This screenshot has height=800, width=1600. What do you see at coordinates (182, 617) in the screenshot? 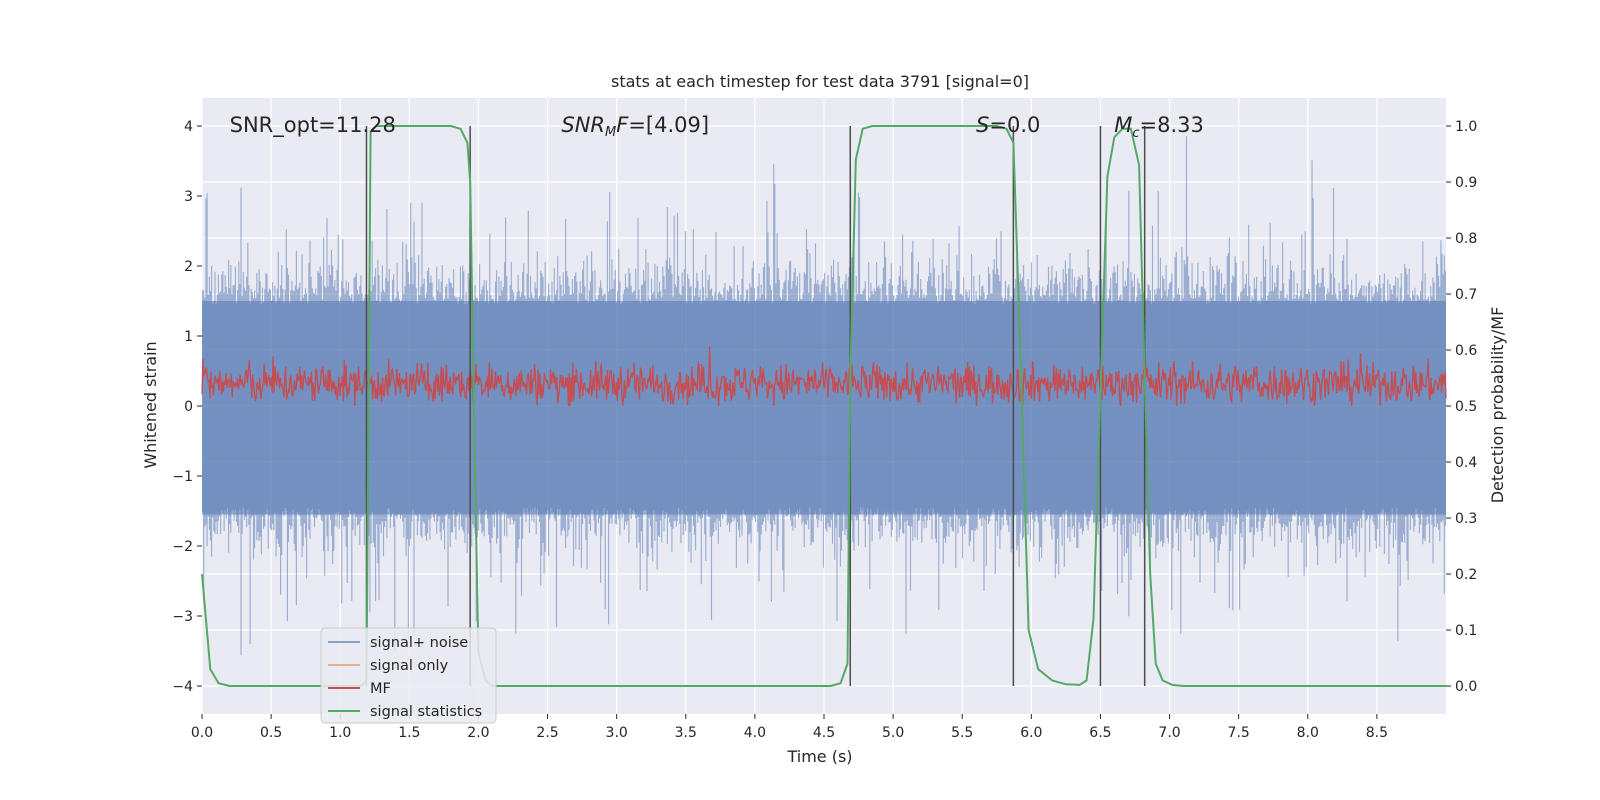
I see `left-tick-label: −3` at bounding box center [182, 617].